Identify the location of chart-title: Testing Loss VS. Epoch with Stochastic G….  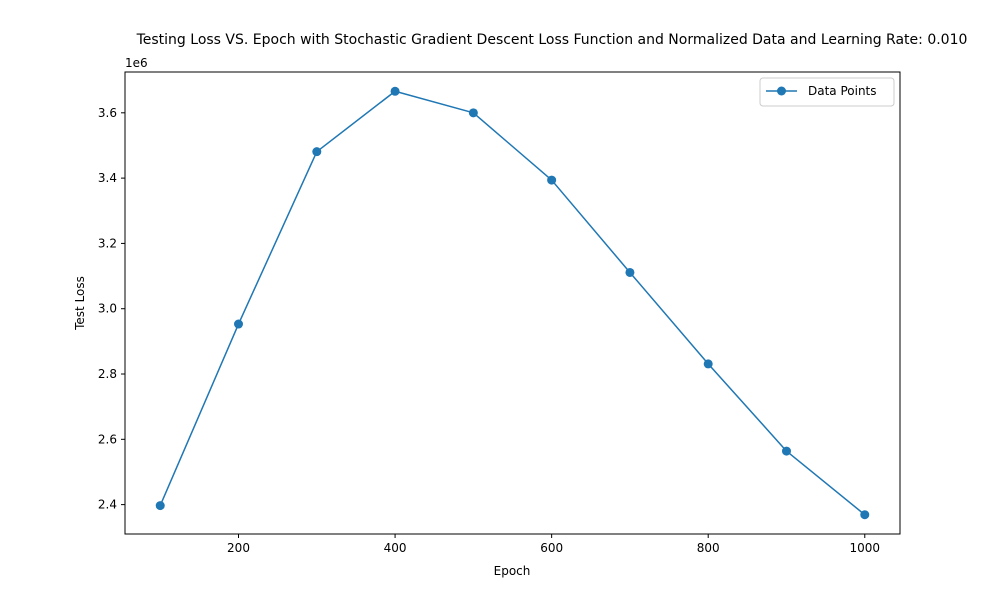
(552, 40).